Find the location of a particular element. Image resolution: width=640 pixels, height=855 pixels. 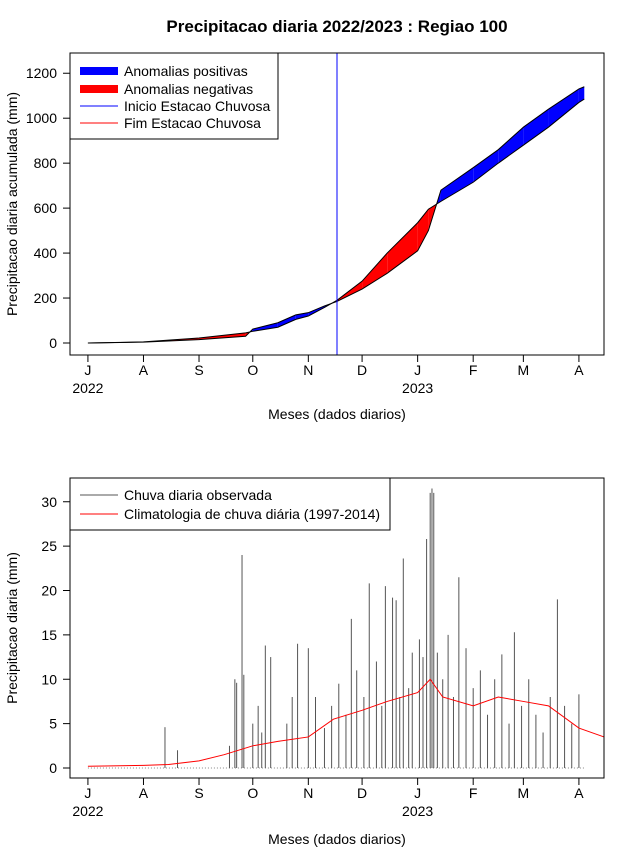

bottom-y-tick-label: 5 is located at coordinates (53, 724).